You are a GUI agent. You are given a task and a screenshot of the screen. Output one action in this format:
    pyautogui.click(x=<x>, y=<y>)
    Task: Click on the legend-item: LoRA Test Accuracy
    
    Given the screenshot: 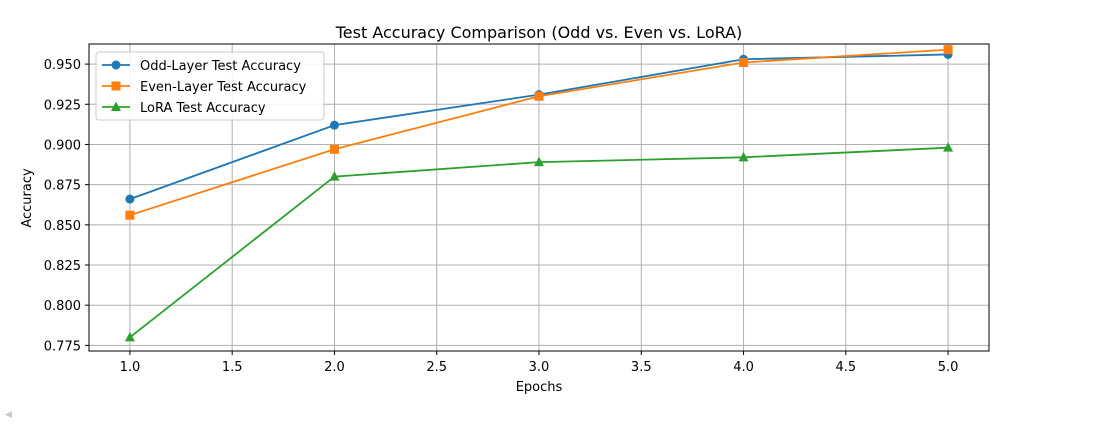 What is the action you would take?
    pyautogui.click(x=184, y=108)
    